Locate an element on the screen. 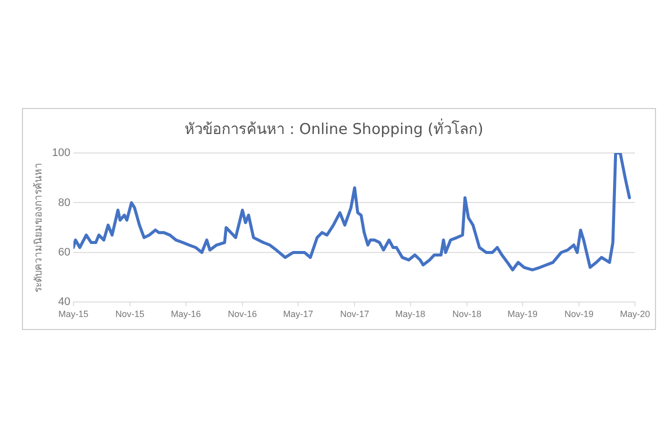 The height and width of the screenshot is (443, 670). x-tick-label: May-16 is located at coordinates (185, 314).